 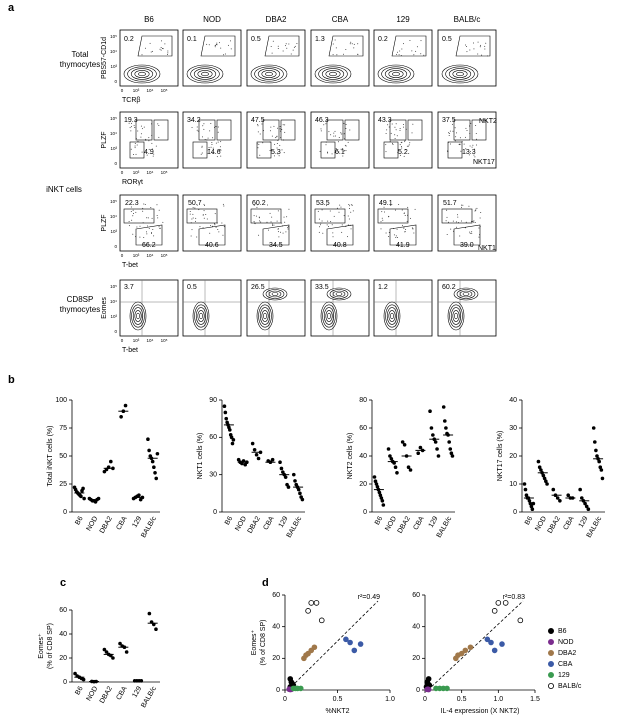 I want to click on flow-plot: 46.3 6.1, so click(x=340, y=140).